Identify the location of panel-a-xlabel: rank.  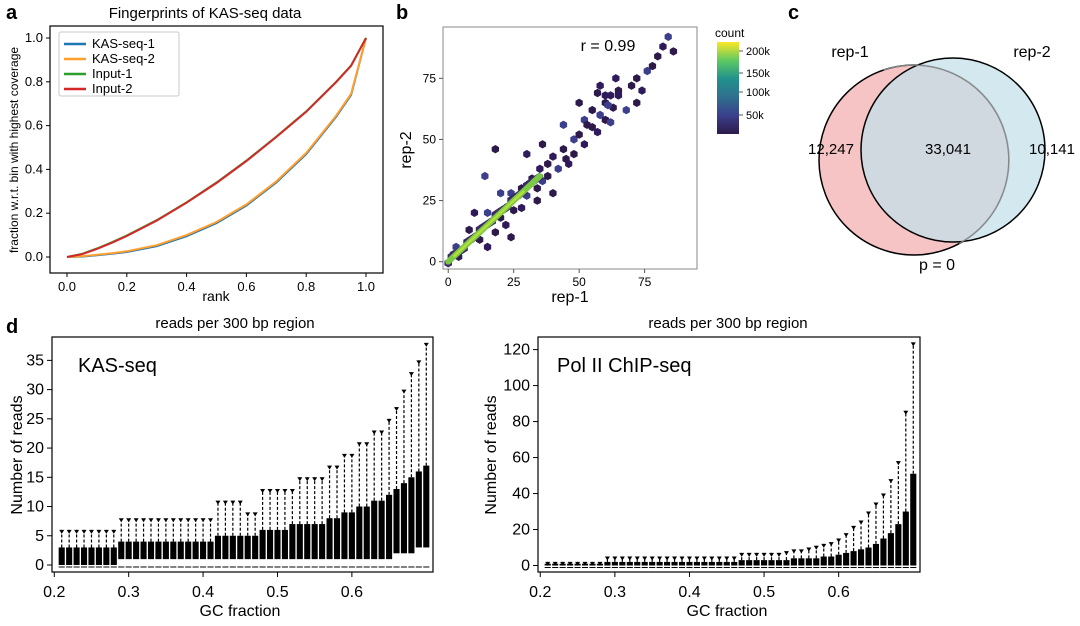
(216, 296).